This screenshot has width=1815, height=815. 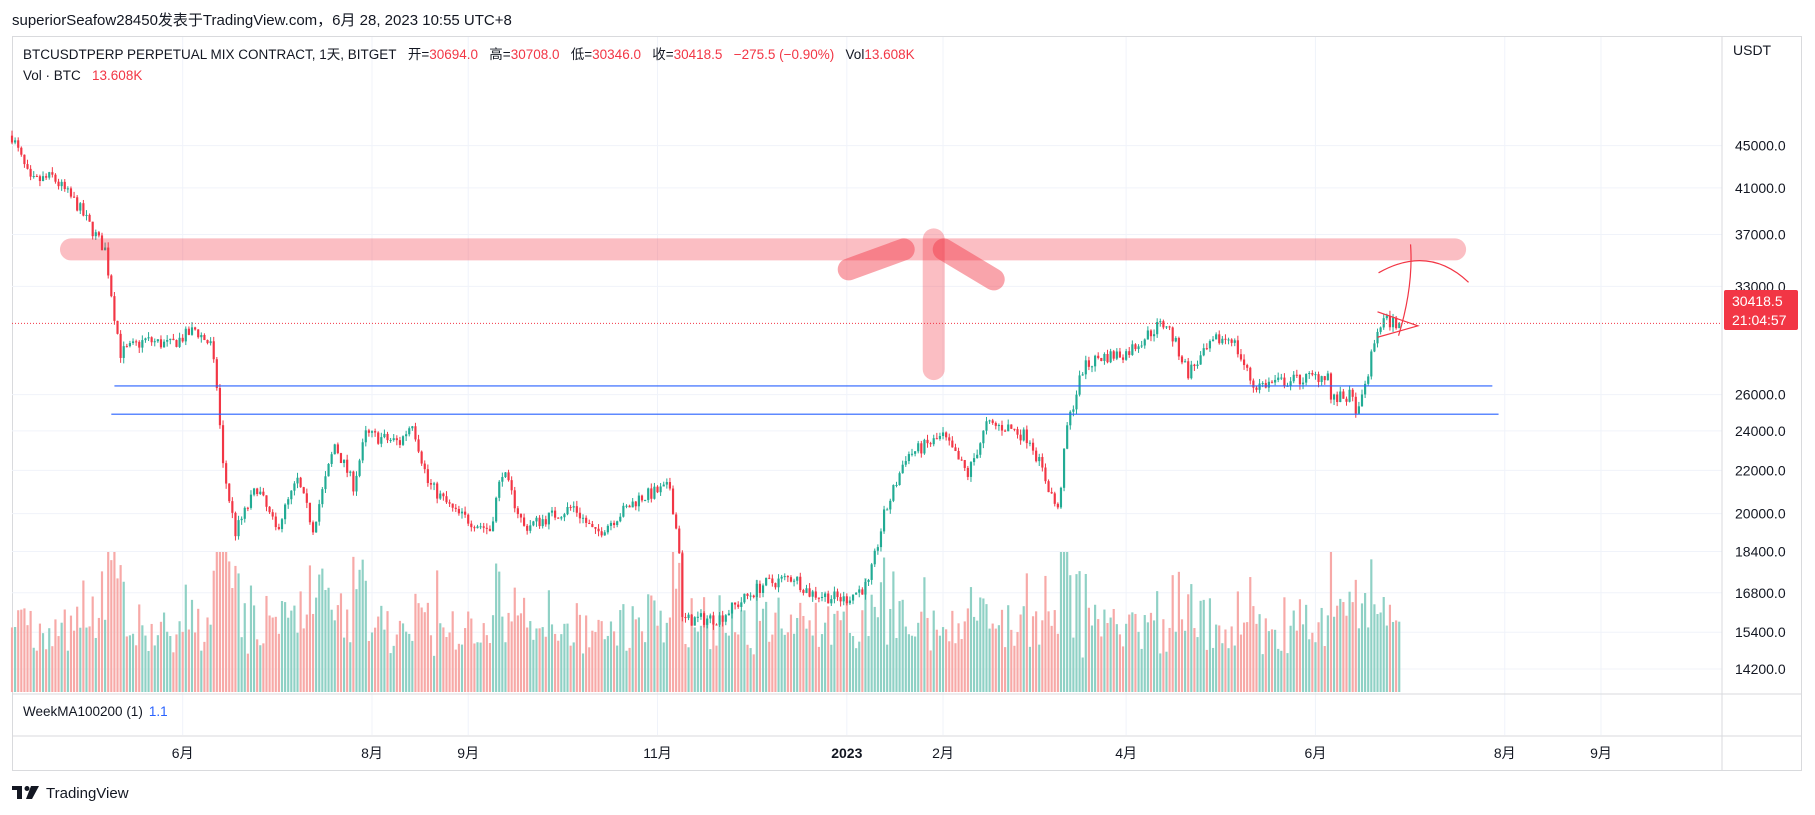 What do you see at coordinates (158, 711) in the screenshot?
I see `indicator-value: 1.1` at bounding box center [158, 711].